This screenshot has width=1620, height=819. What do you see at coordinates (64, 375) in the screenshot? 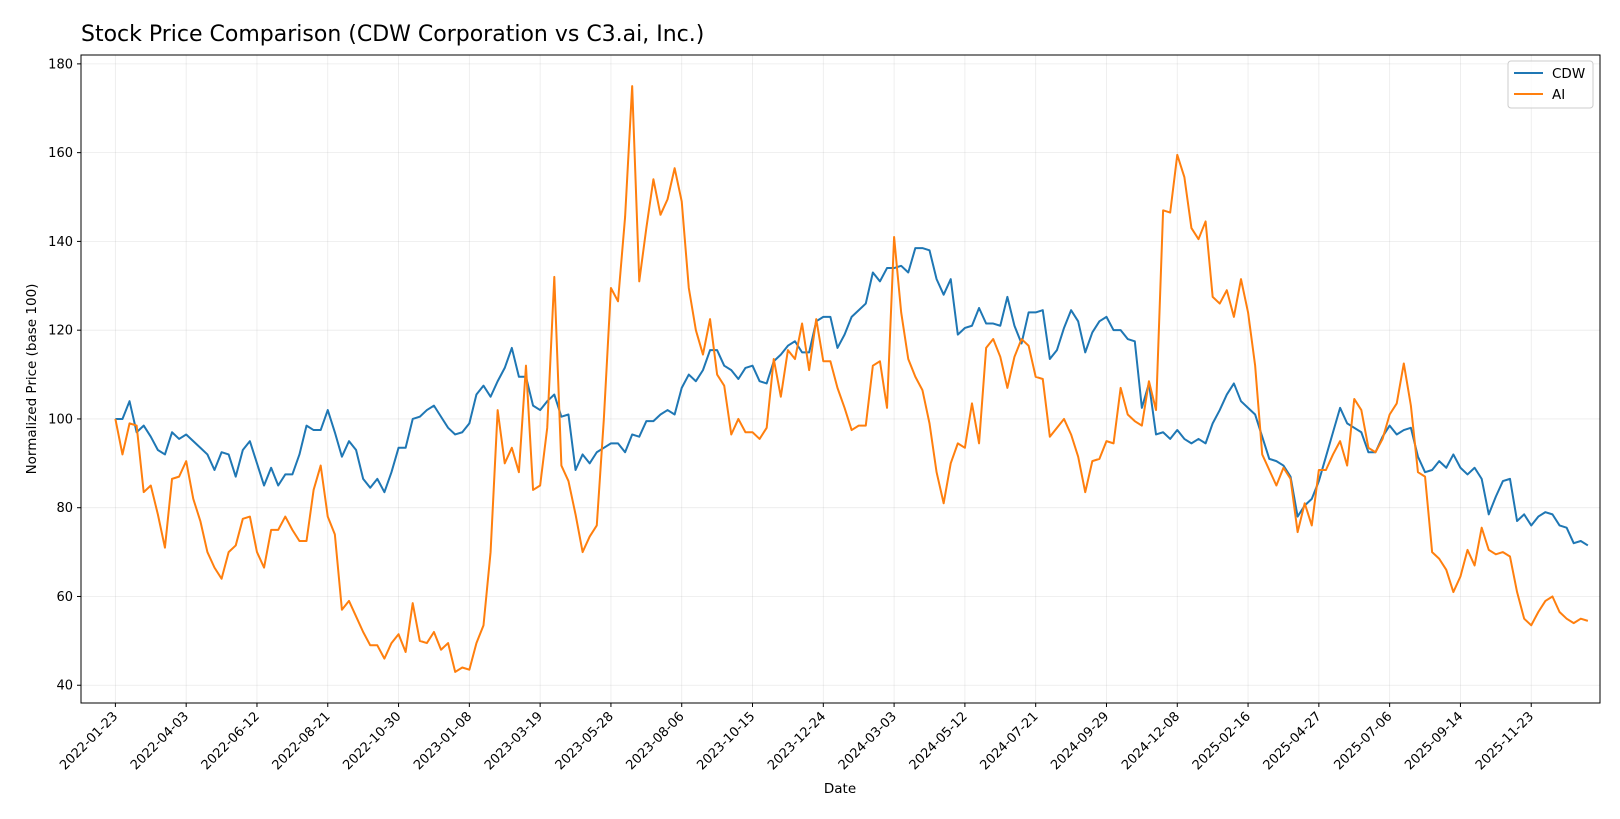
I see `y-axis: 40 60 80 100 120 140 160 180` at bounding box center [64, 375].